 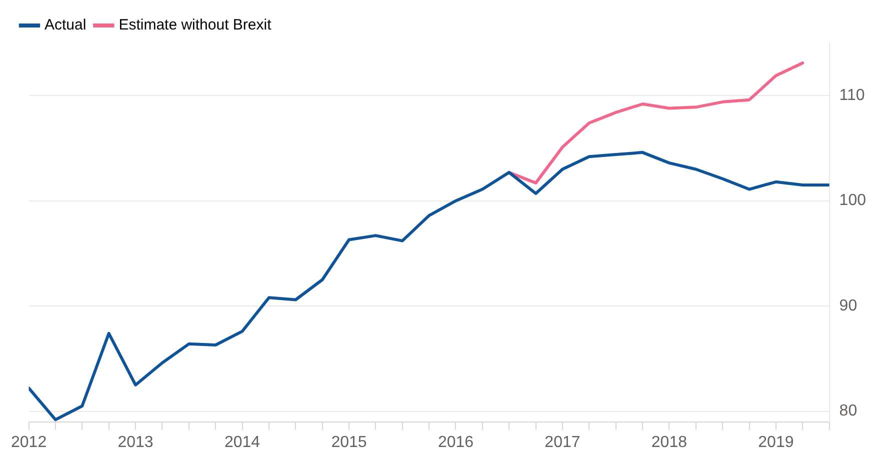 What do you see at coordinates (852, 95) in the screenshot?
I see `y-tick-label: 110` at bounding box center [852, 95].